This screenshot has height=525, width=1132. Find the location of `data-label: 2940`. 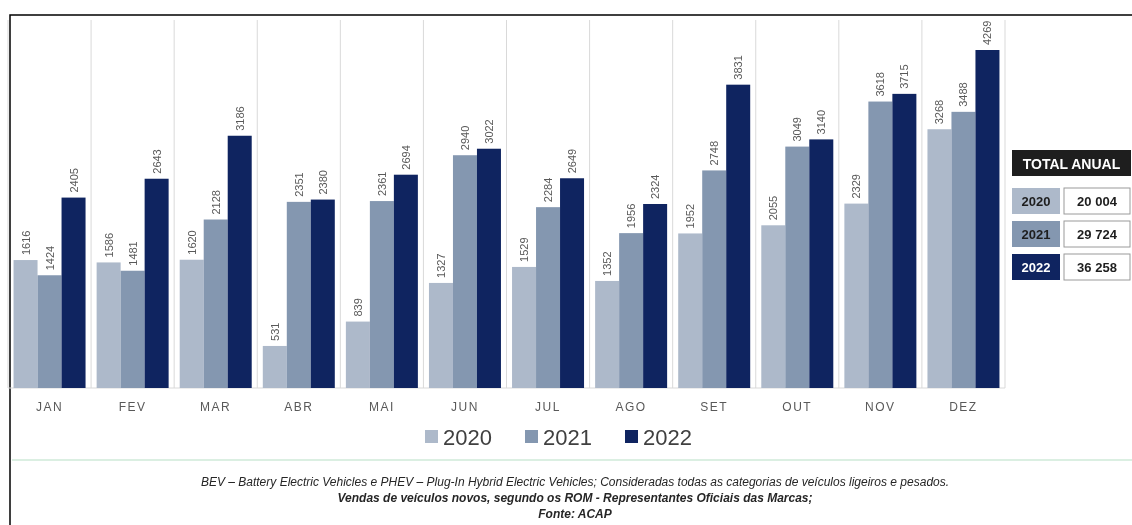

data-label: 2940 is located at coordinates (464, 138).